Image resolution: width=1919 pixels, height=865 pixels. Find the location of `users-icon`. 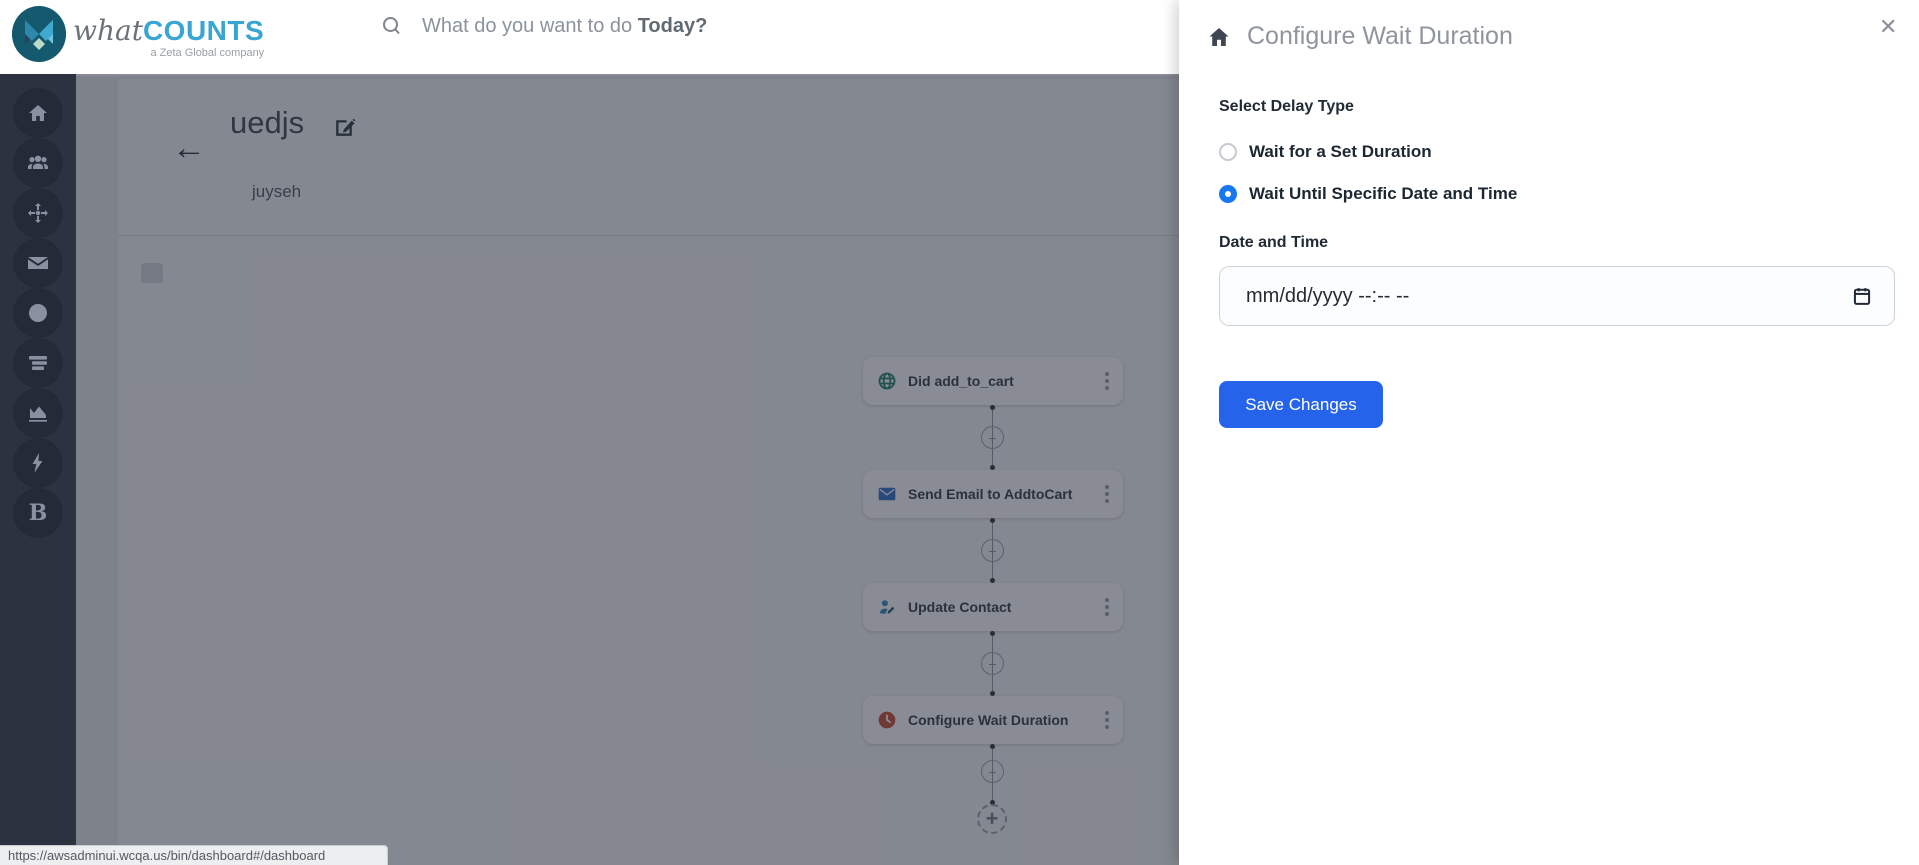

users-icon is located at coordinates (38, 162).